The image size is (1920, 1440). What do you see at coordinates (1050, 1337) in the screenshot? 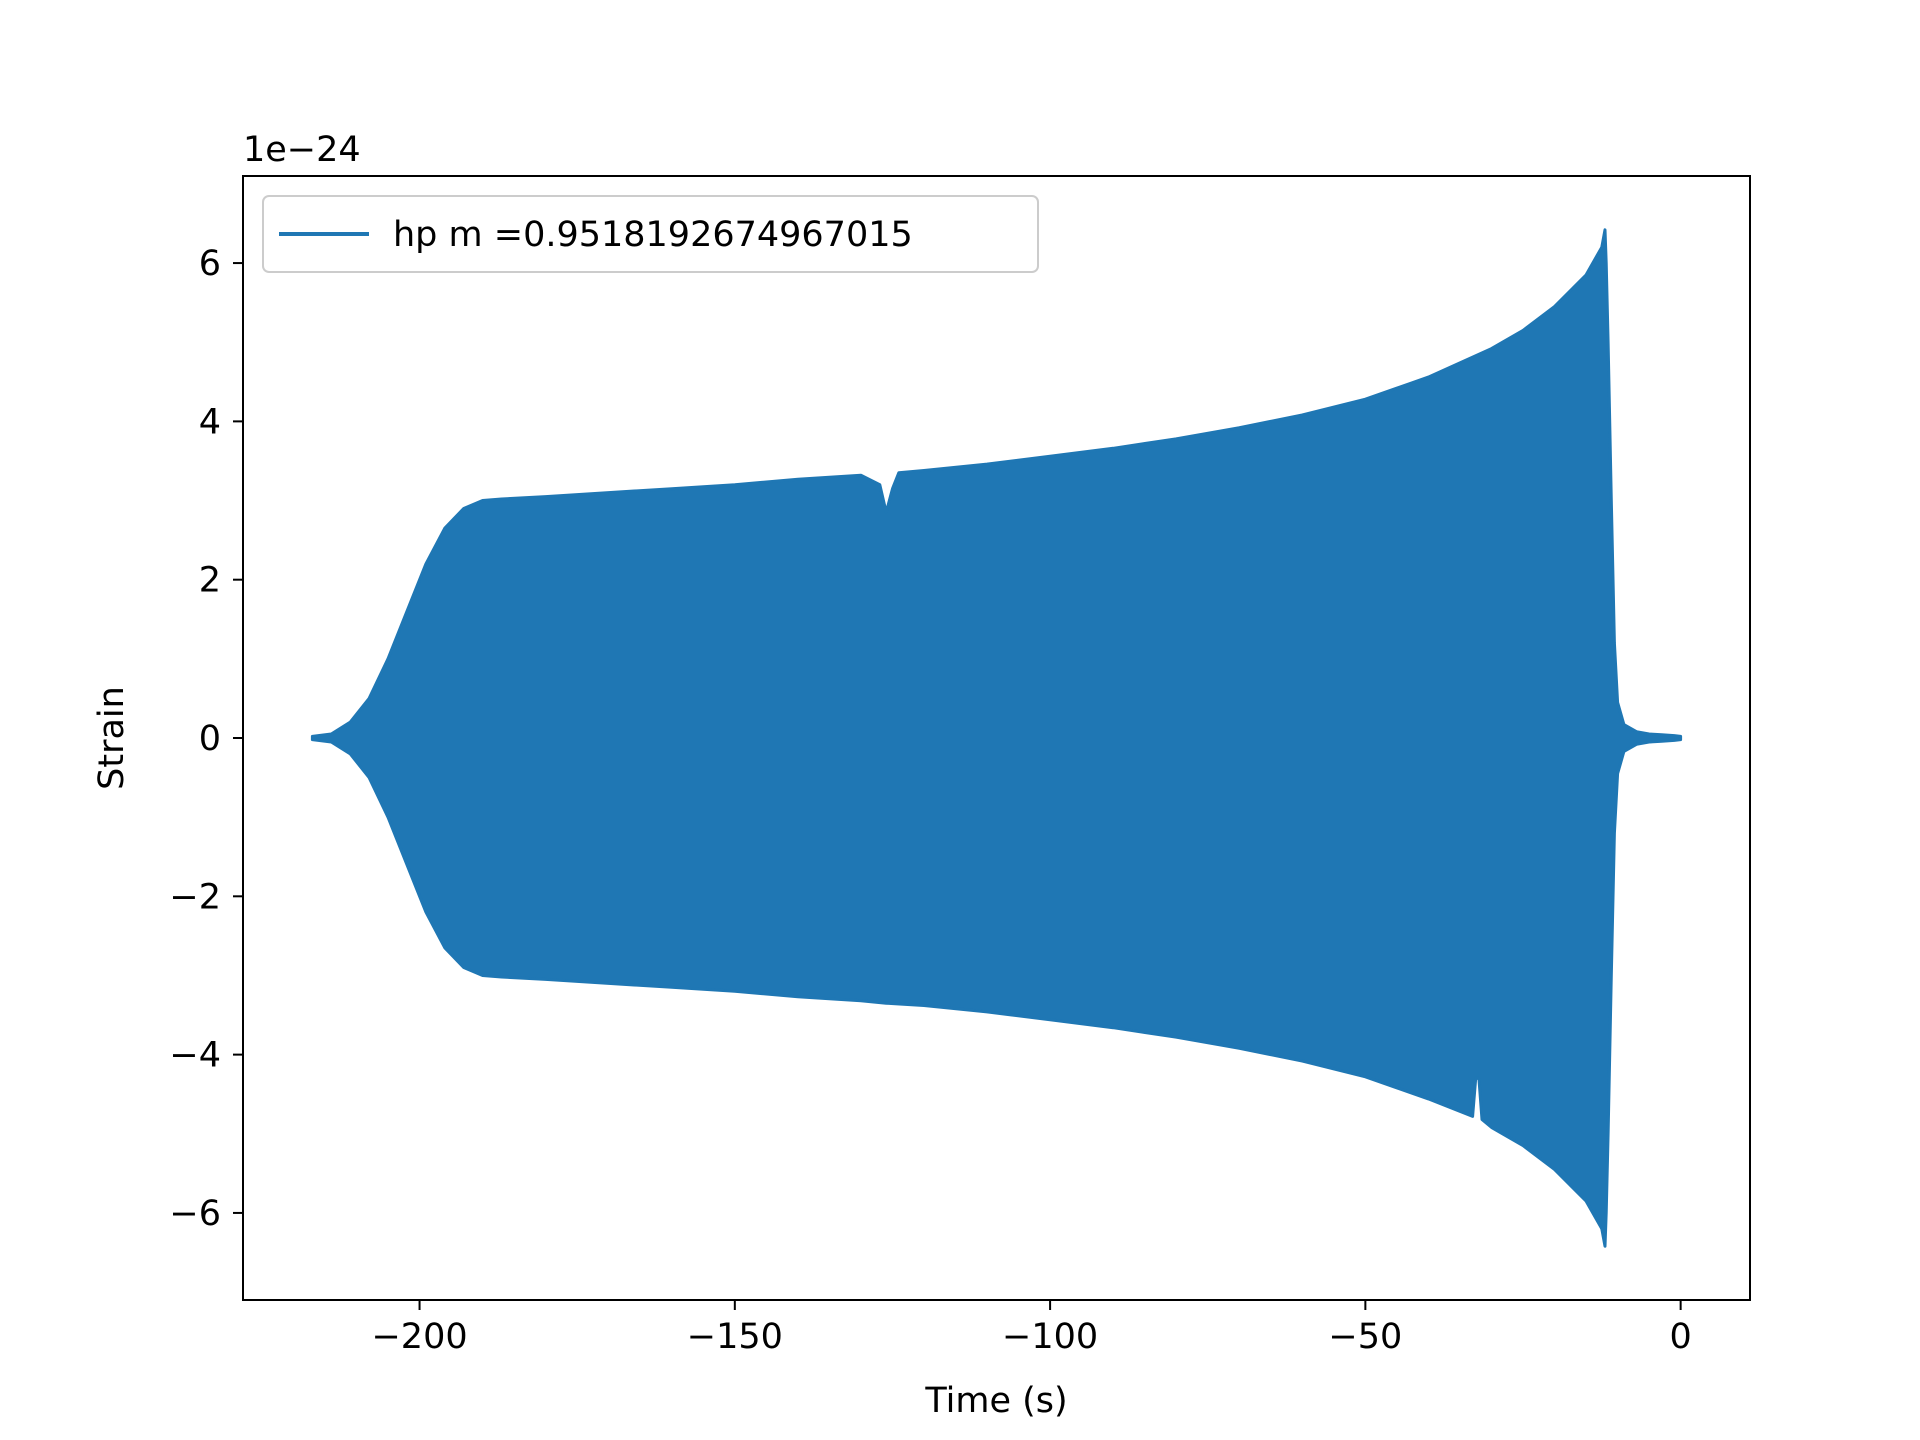
I see `x-tick-label: −100` at bounding box center [1050, 1337].